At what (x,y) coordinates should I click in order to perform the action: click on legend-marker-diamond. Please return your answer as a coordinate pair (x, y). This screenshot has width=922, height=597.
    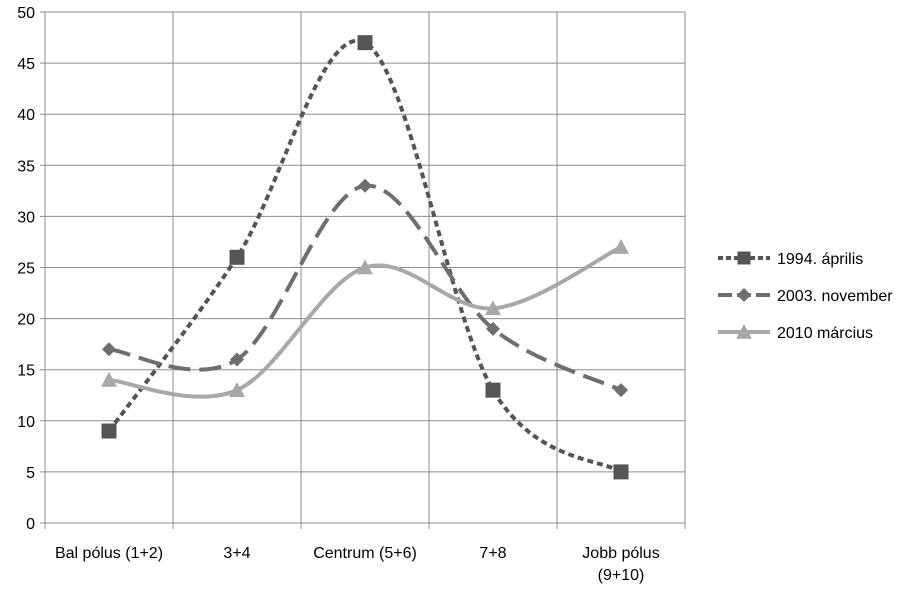
    Looking at the image, I should click on (744, 295).